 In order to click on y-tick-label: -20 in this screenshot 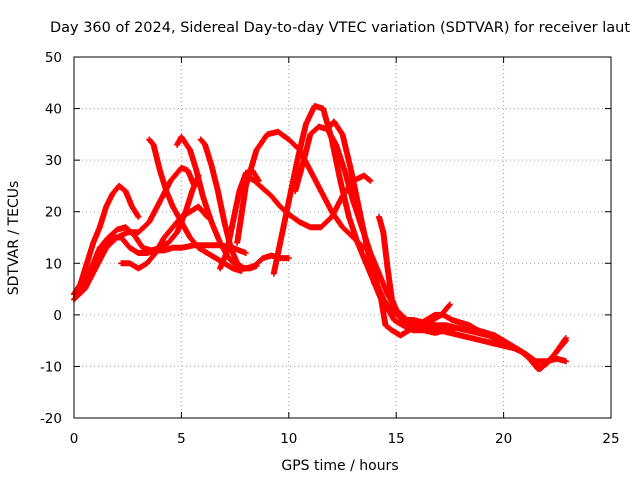, I will do `click(51, 419)`.